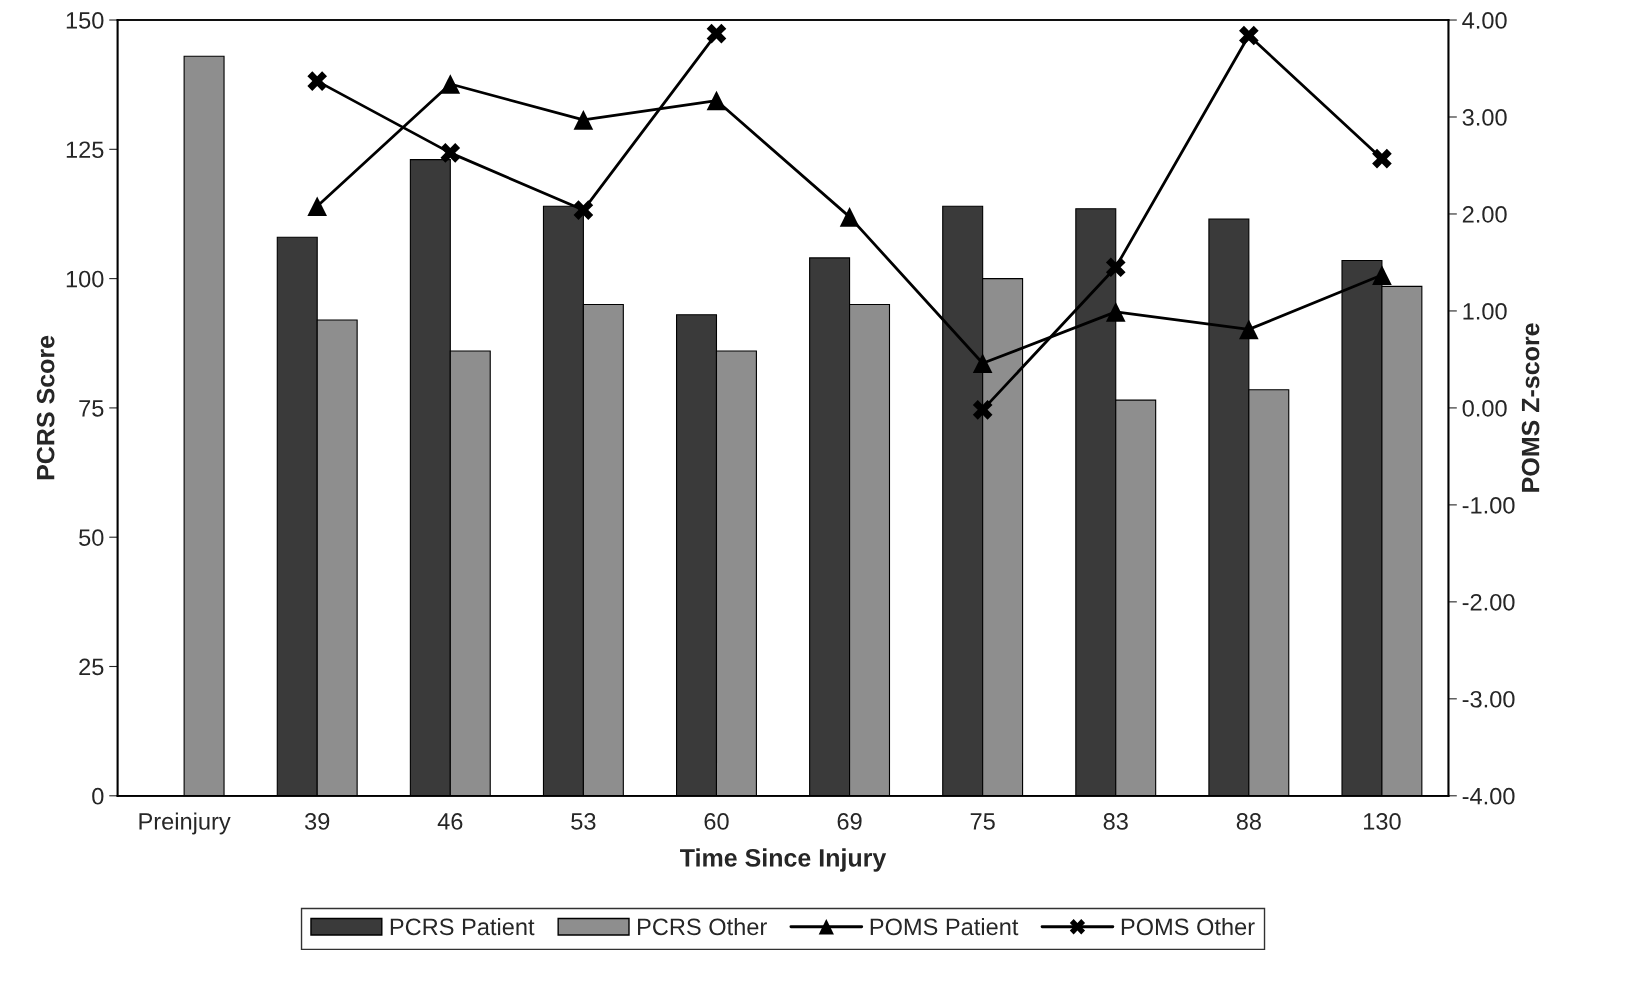  Describe the element at coordinates (1382, 821) in the screenshot. I see `x-tick-label: 130` at that location.